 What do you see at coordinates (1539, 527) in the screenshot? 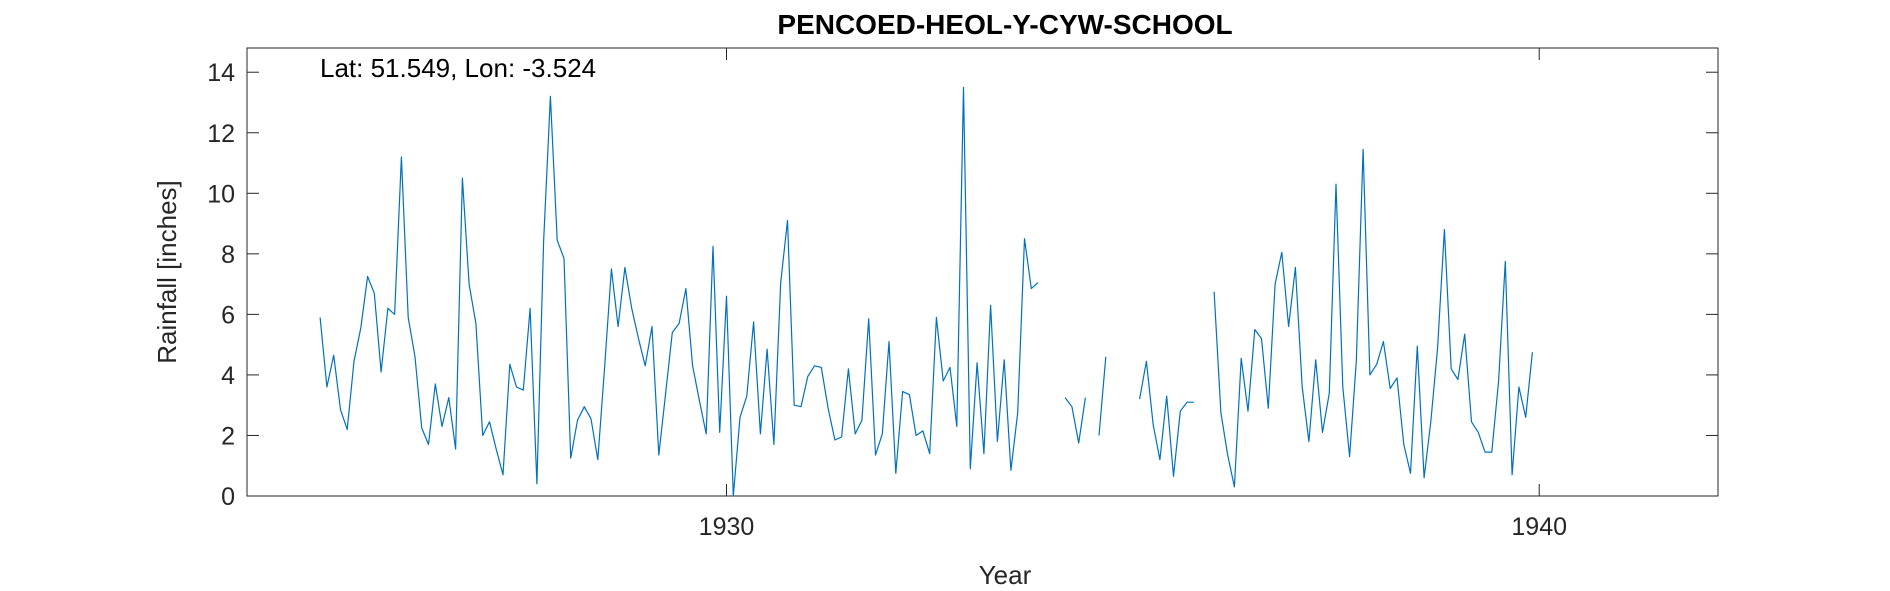
I see `x-tick-label: 1940` at bounding box center [1539, 527].